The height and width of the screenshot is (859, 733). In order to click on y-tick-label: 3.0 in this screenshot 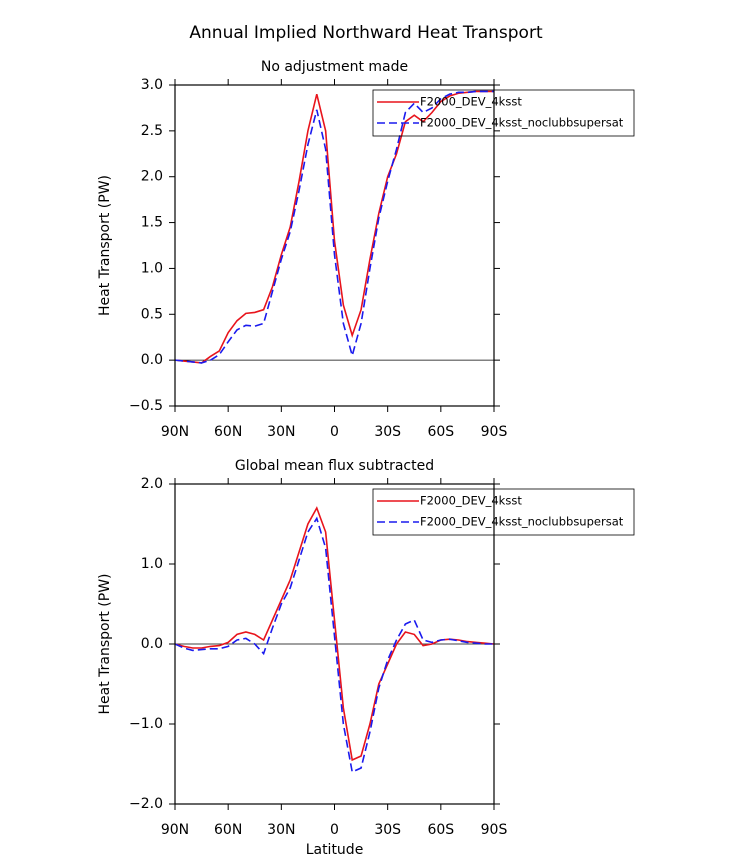, I will do `click(152, 85)`.